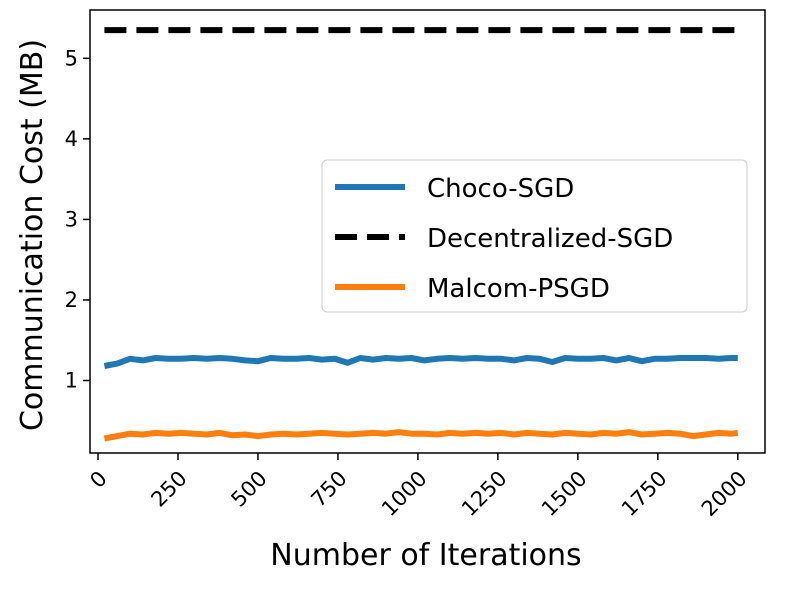  I want to click on legend-label: Choco-SGD, so click(500, 189).